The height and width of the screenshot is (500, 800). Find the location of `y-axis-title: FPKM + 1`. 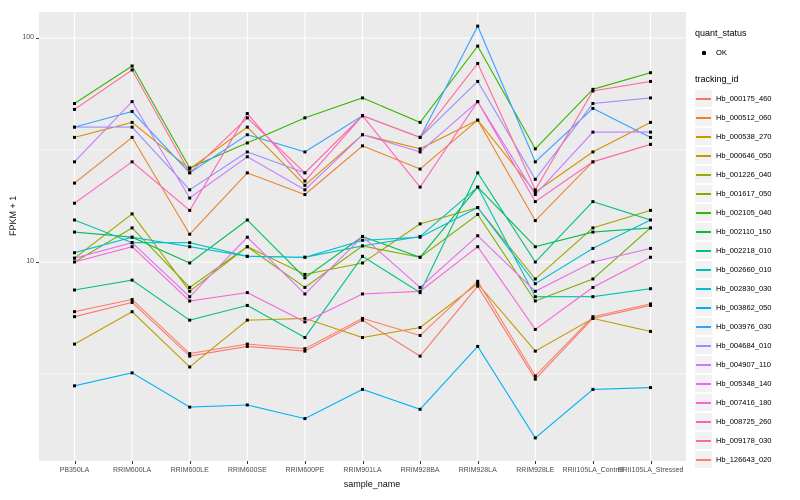

y-axis-title: FPKM + 1 is located at coordinates (13, 215).